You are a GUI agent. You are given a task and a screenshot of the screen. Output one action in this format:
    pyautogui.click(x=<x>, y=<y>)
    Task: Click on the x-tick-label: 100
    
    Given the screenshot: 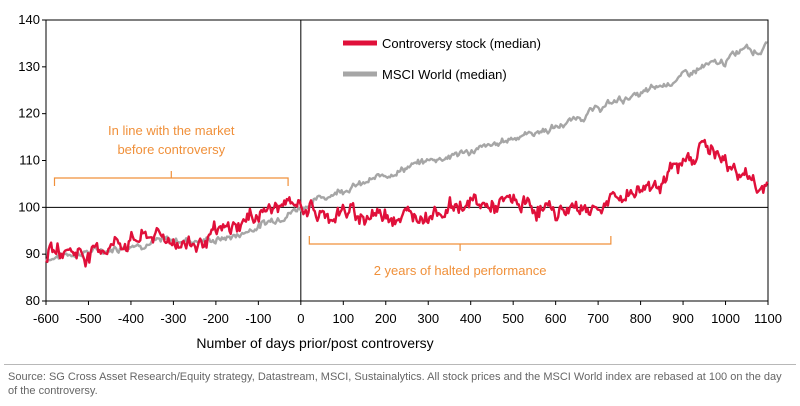 What is the action you would take?
    pyautogui.click(x=343, y=318)
    